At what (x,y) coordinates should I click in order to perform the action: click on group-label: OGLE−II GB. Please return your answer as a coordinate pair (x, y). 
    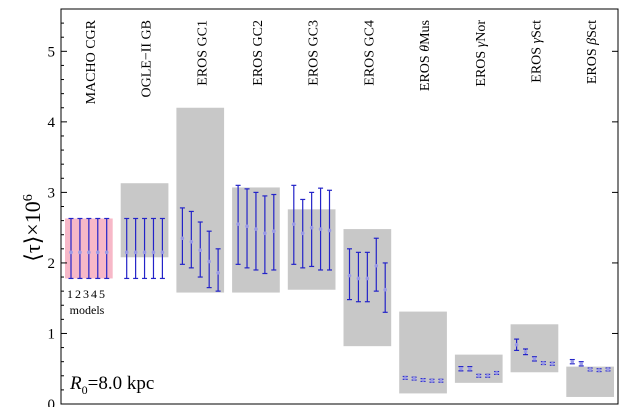
    Looking at the image, I should click on (147, 59).